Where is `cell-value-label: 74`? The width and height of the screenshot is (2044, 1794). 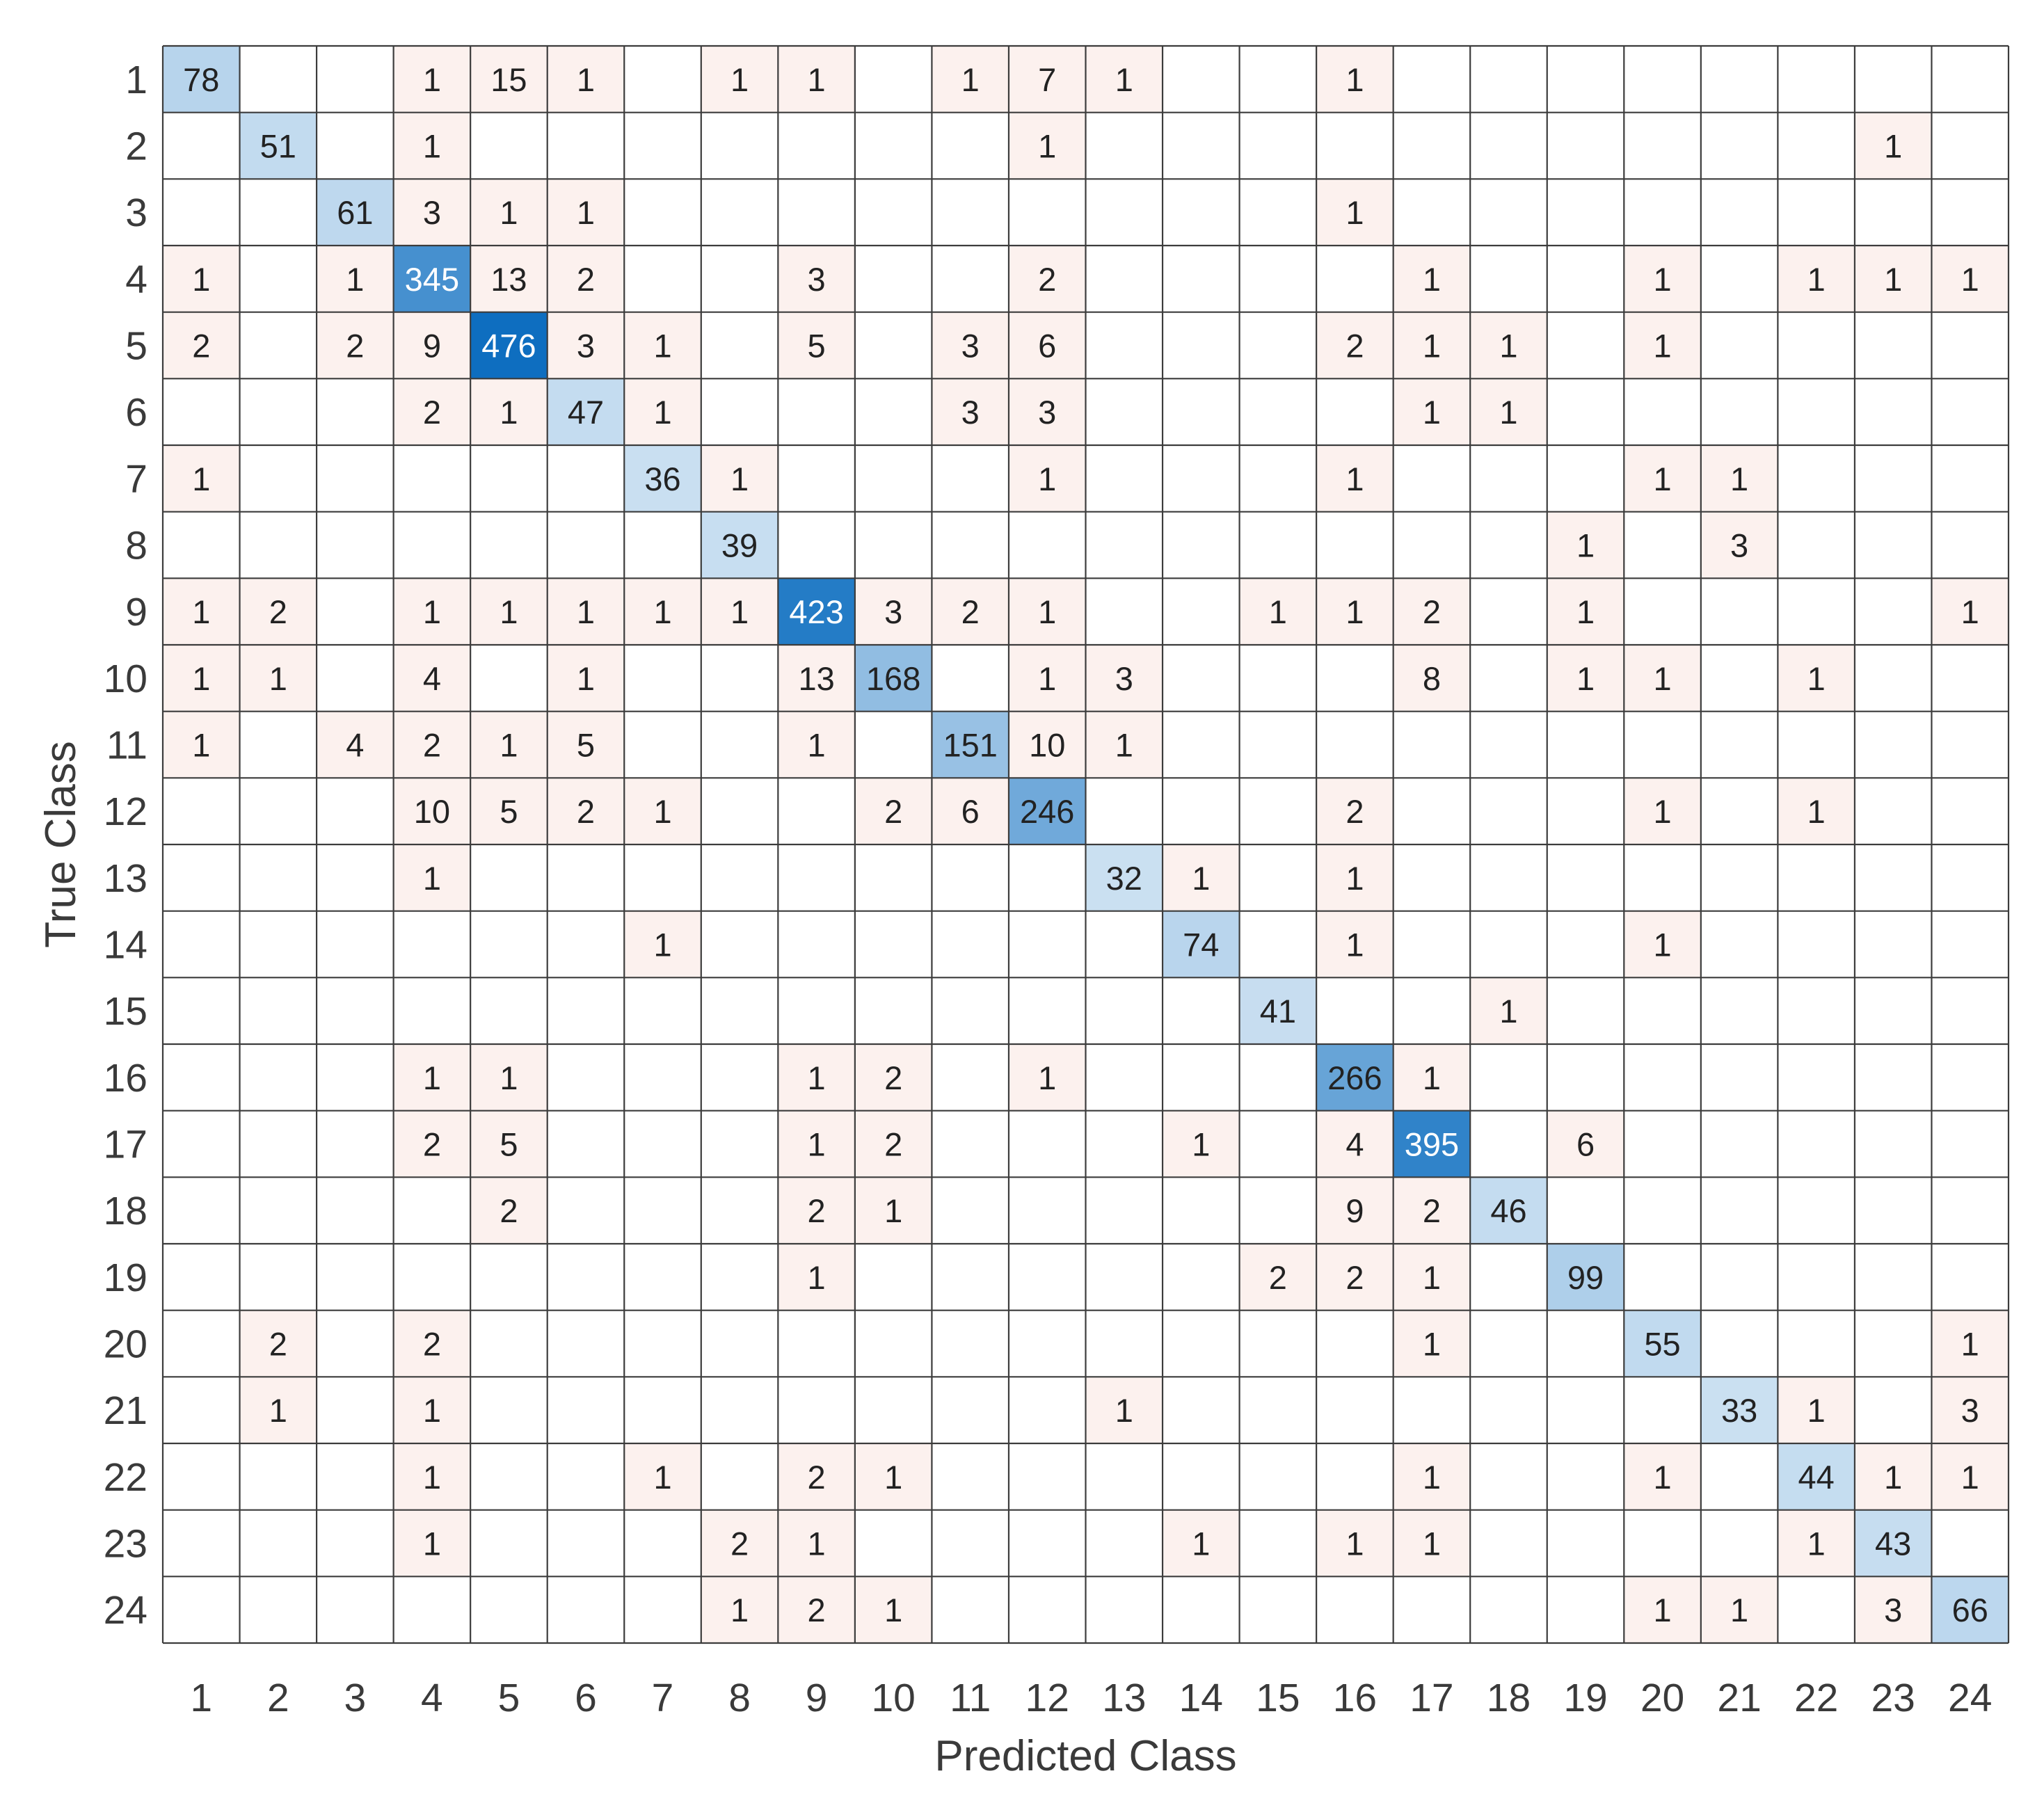 cell-value-label: 74 is located at coordinates (1201, 945).